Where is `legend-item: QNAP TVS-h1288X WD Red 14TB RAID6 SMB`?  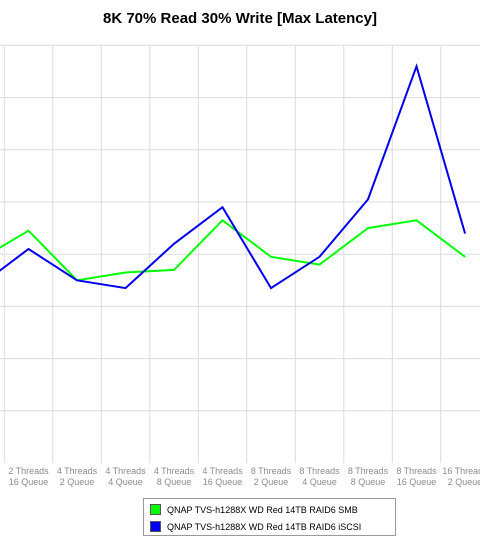
legend-item: QNAP TVS-h1288X WD Red 14TB RAID6 SMB is located at coordinates (269, 509).